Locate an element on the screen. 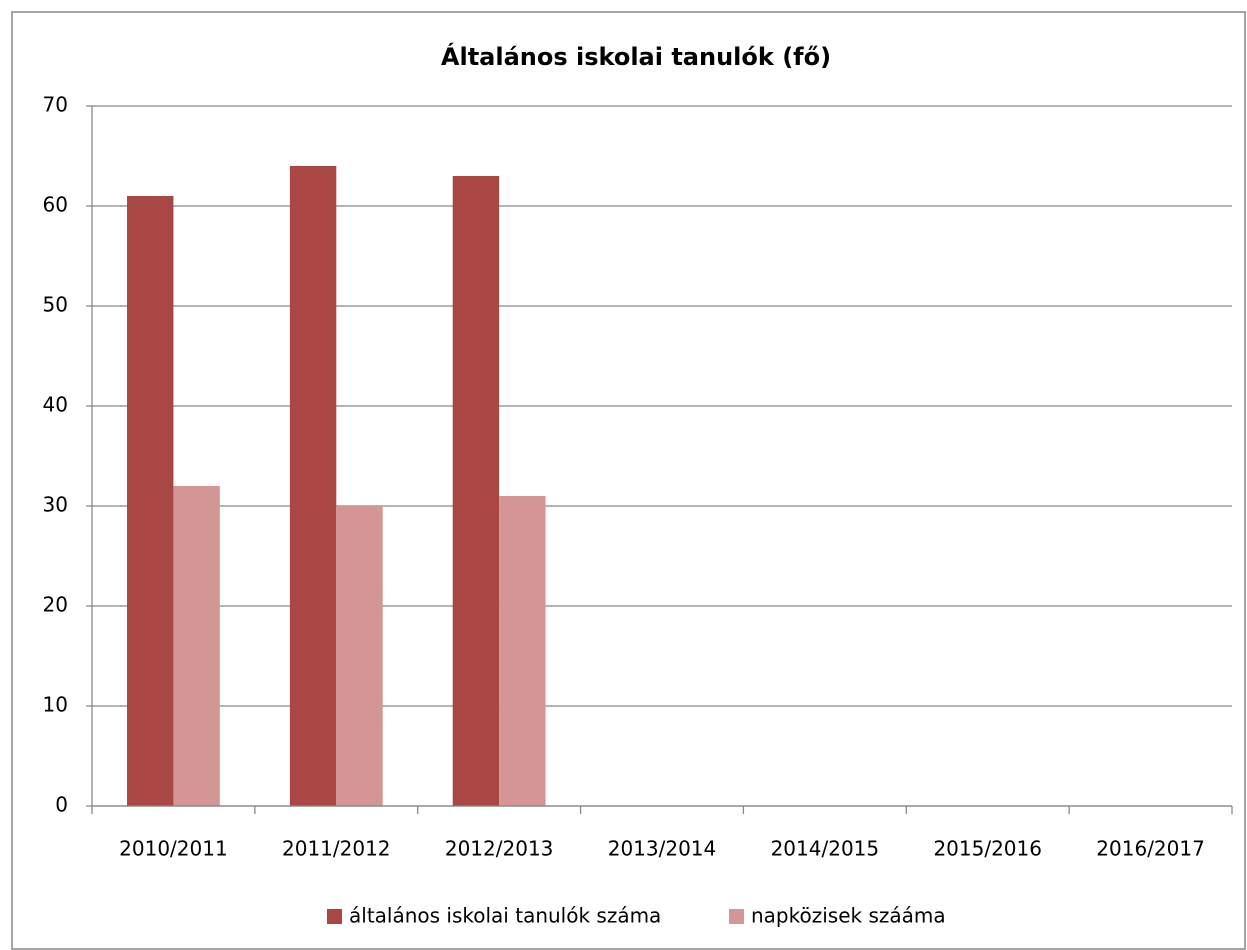 The height and width of the screenshot is (950, 1247). y-tick-label: 30 is located at coordinates (55, 505).